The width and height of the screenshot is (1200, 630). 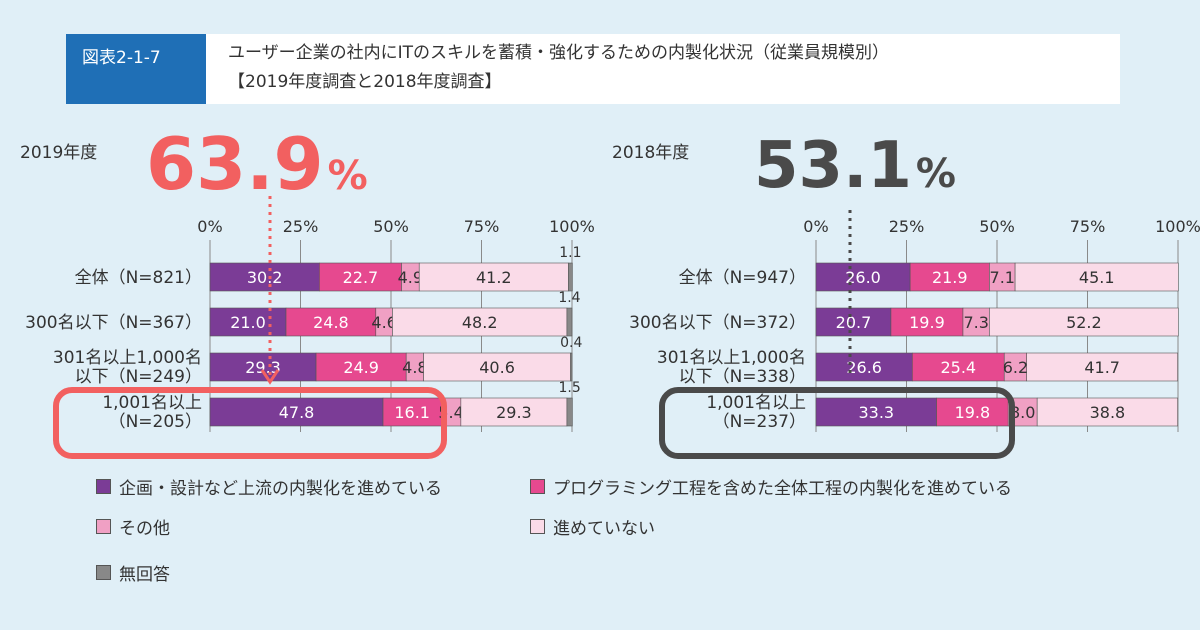 What do you see at coordinates (209, 226) in the screenshot?
I see `tick-label-2019-0: 0%` at bounding box center [209, 226].